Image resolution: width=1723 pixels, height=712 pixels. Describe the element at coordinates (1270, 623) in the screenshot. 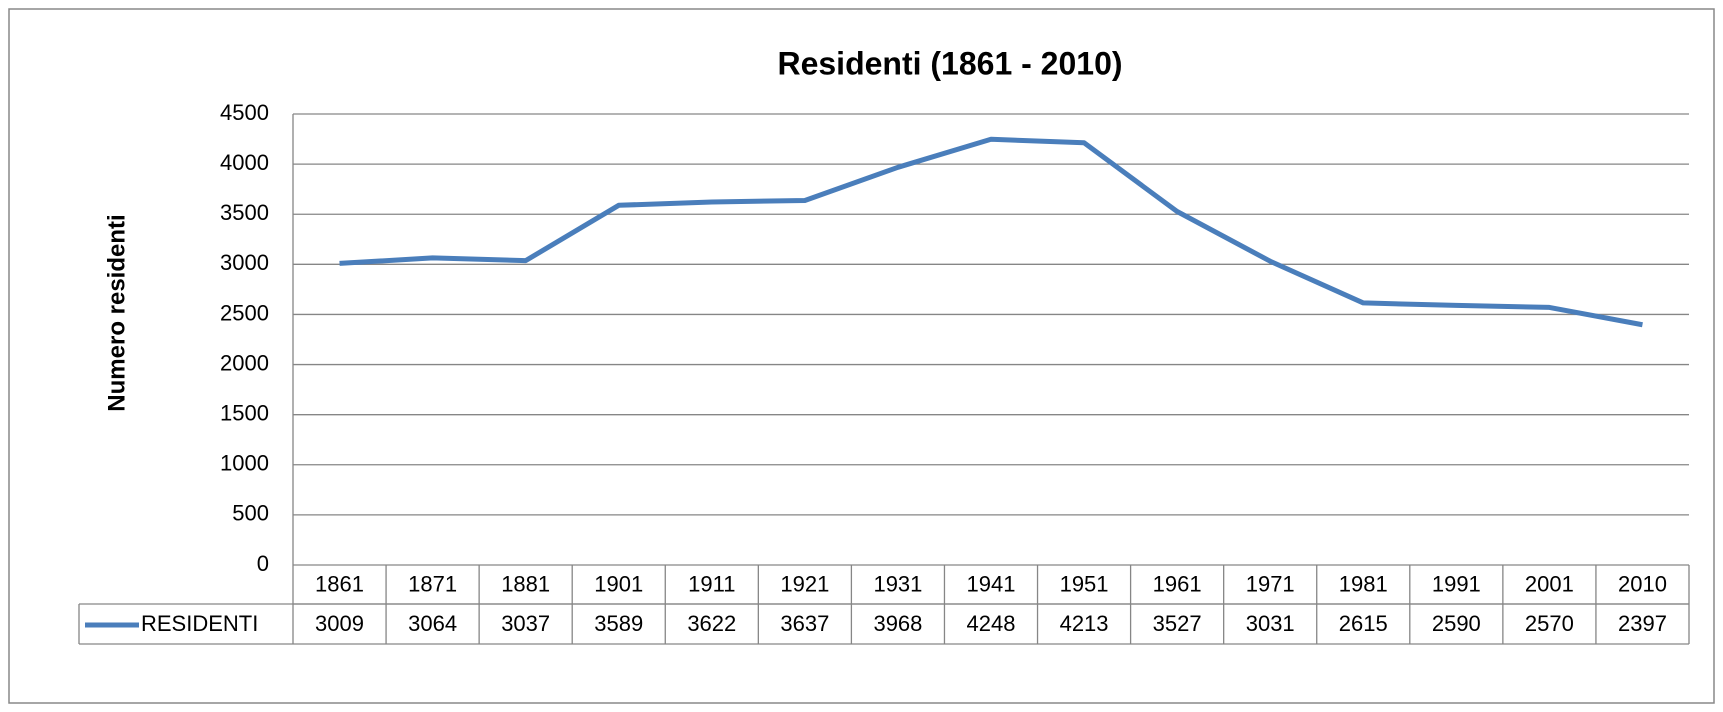

I see `data-table-value: 3031` at that location.